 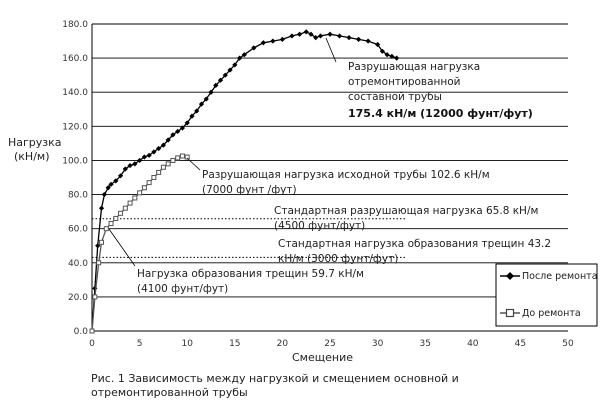 What do you see at coordinates (520, 344) in the screenshot?
I see `x-tick-label: 45` at bounding box center [520, 344].